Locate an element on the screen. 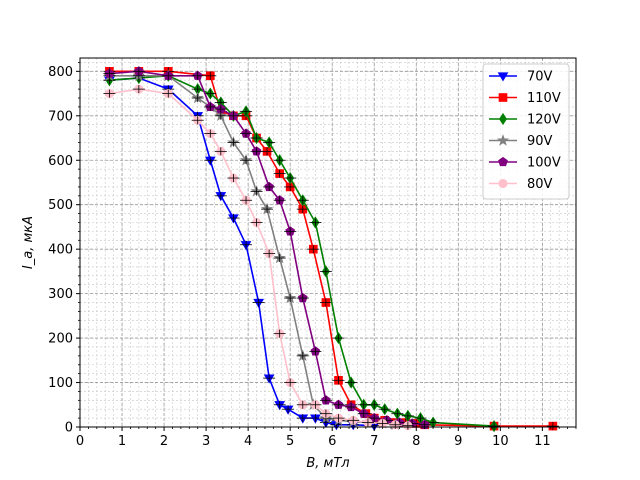 This screenshot has width=640, height=480. legend-label: 70V is located at coordinates (540, 77).